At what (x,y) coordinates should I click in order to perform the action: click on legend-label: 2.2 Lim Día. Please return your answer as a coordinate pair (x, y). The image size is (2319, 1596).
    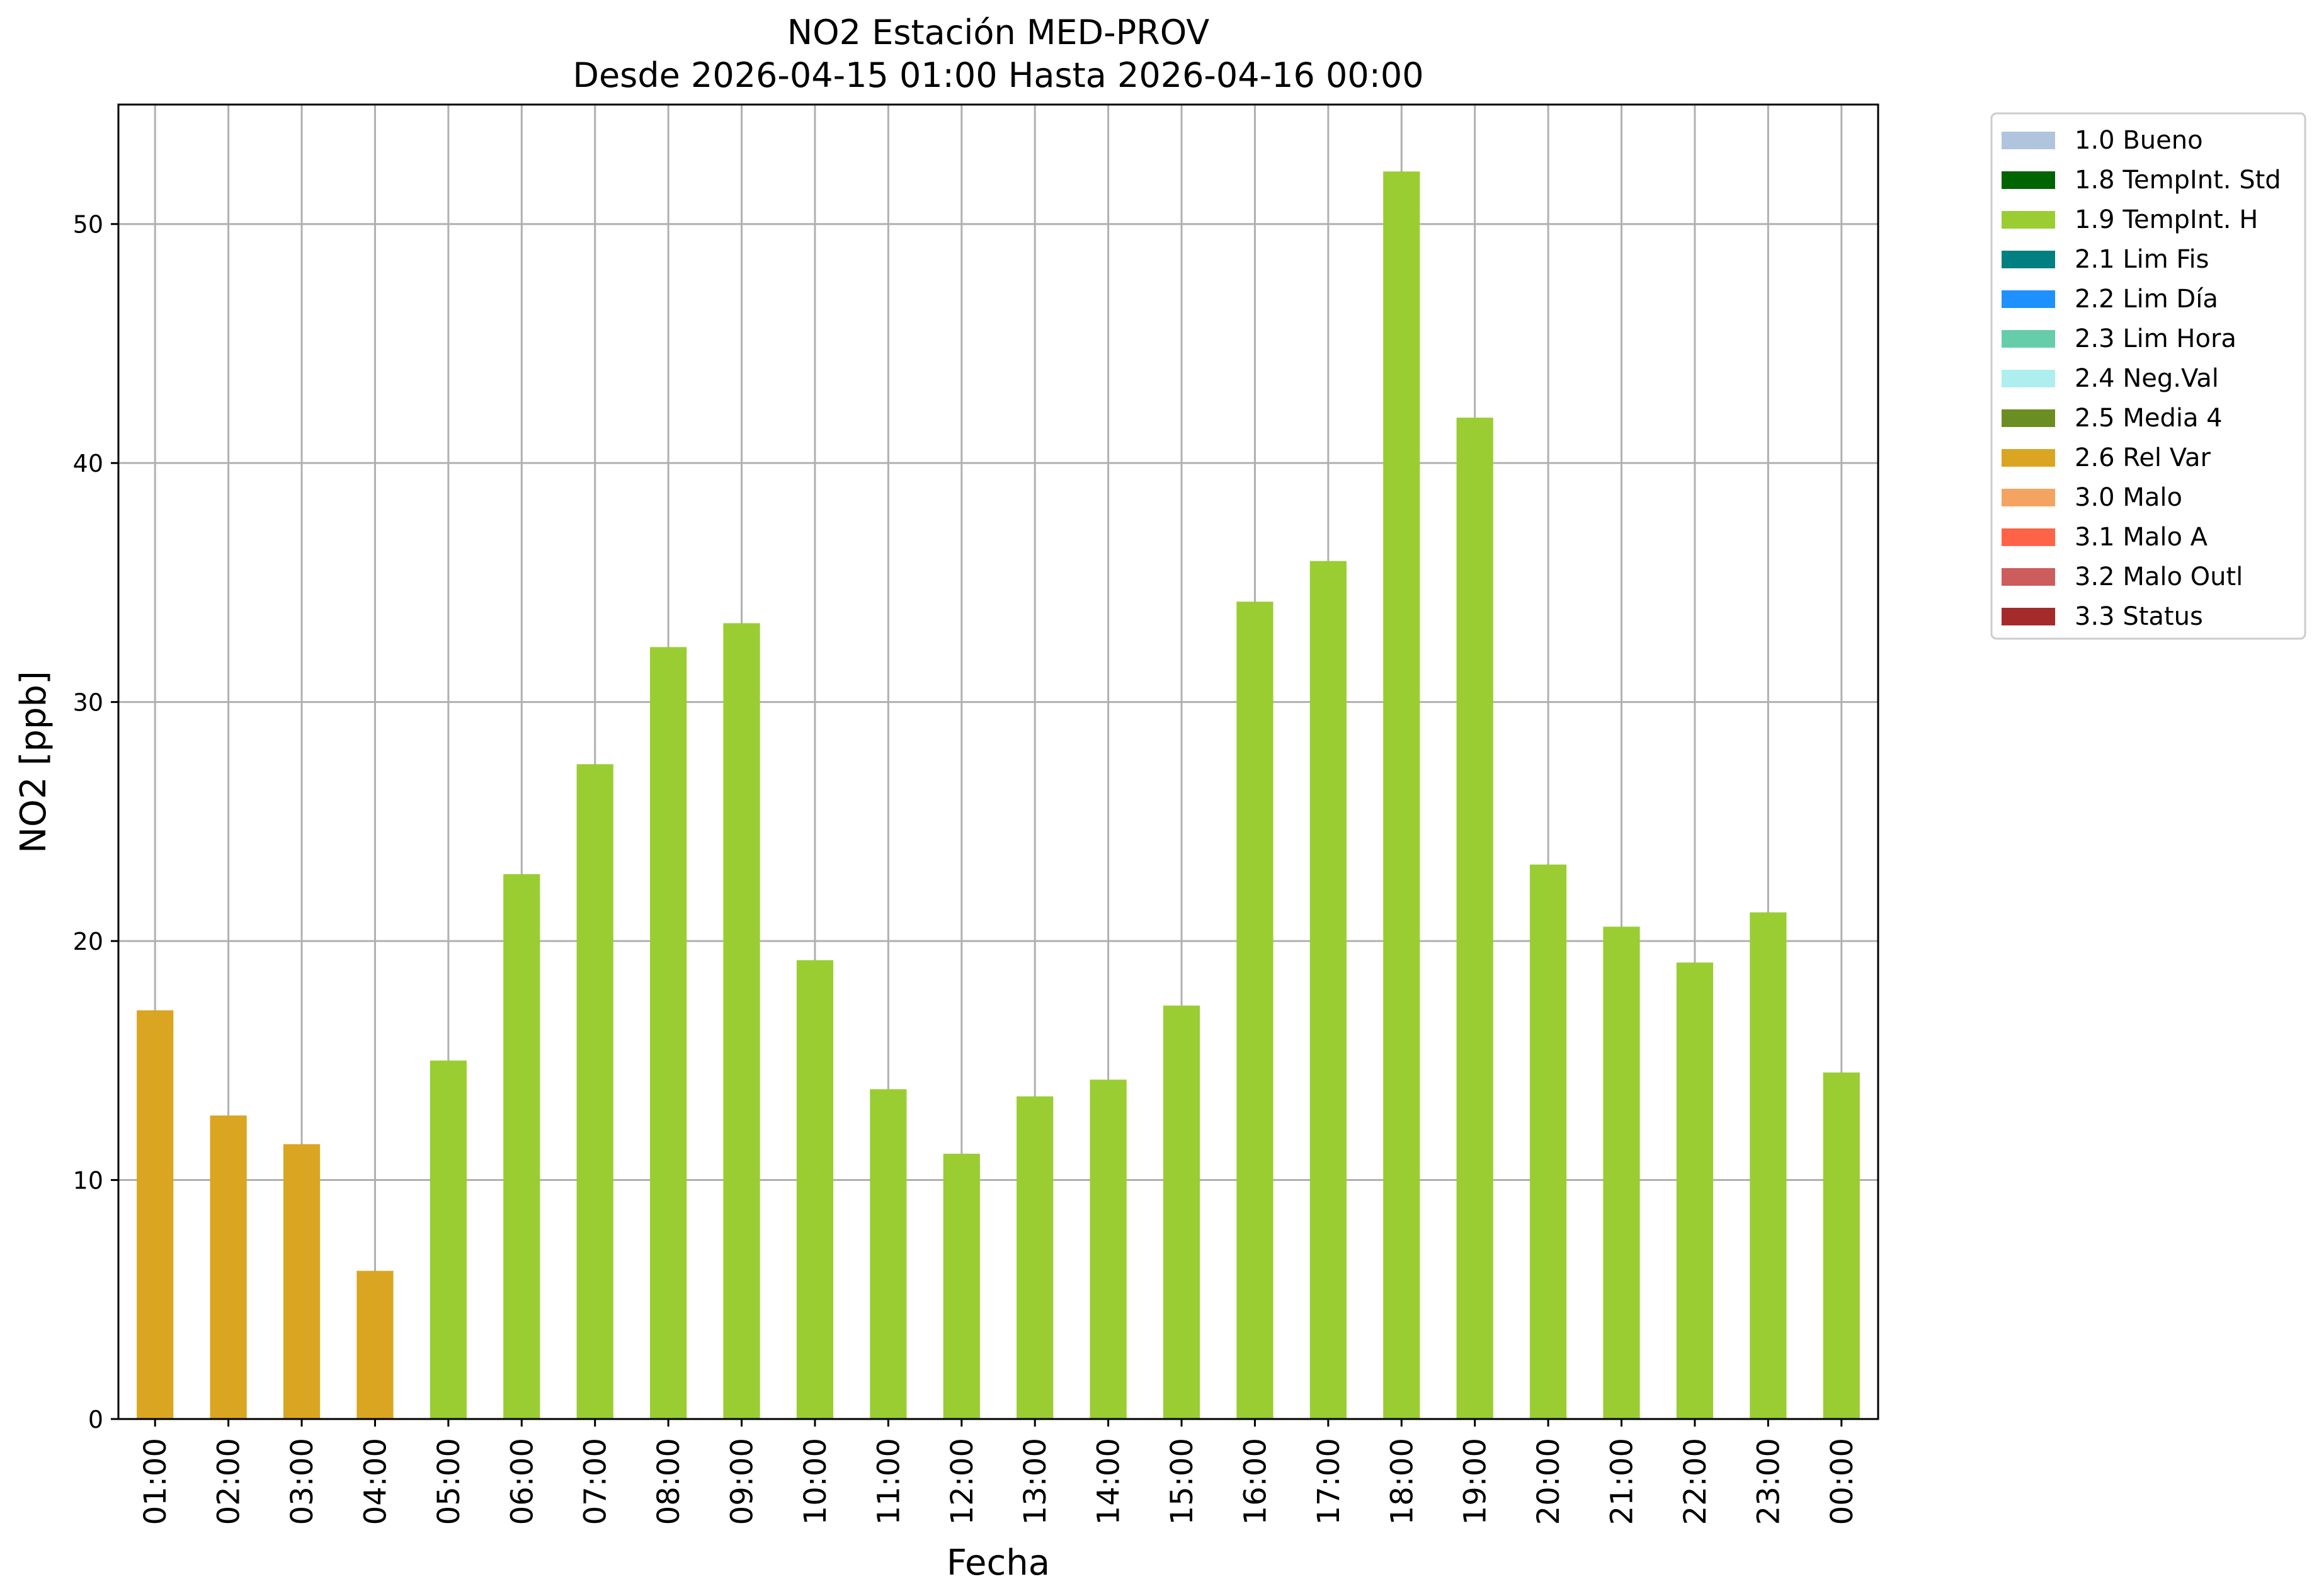
    Looking at the image, I should click on (2146, 299).